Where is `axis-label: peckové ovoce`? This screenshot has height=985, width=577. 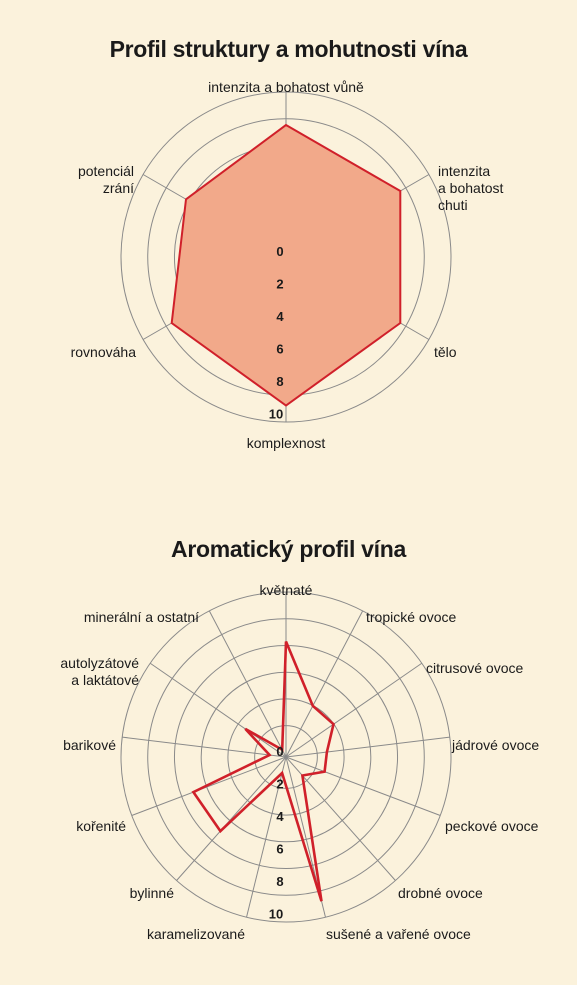 axis-label: peckové ovoce is located at coordinates (492, 826).